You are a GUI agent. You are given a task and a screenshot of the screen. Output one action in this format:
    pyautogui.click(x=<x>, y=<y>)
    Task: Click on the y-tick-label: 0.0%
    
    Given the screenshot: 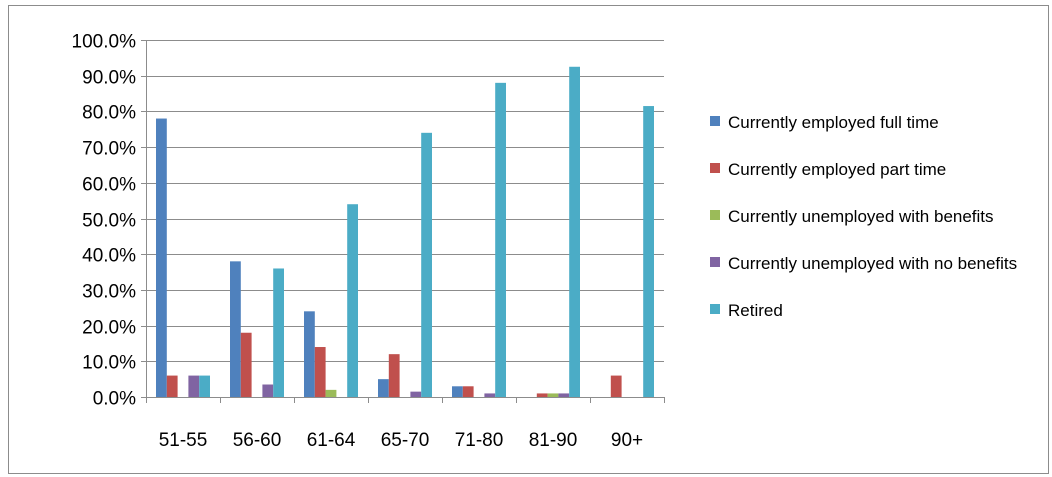 What is the action you would take?
    pyautogui.click(x=114, y=399)
    